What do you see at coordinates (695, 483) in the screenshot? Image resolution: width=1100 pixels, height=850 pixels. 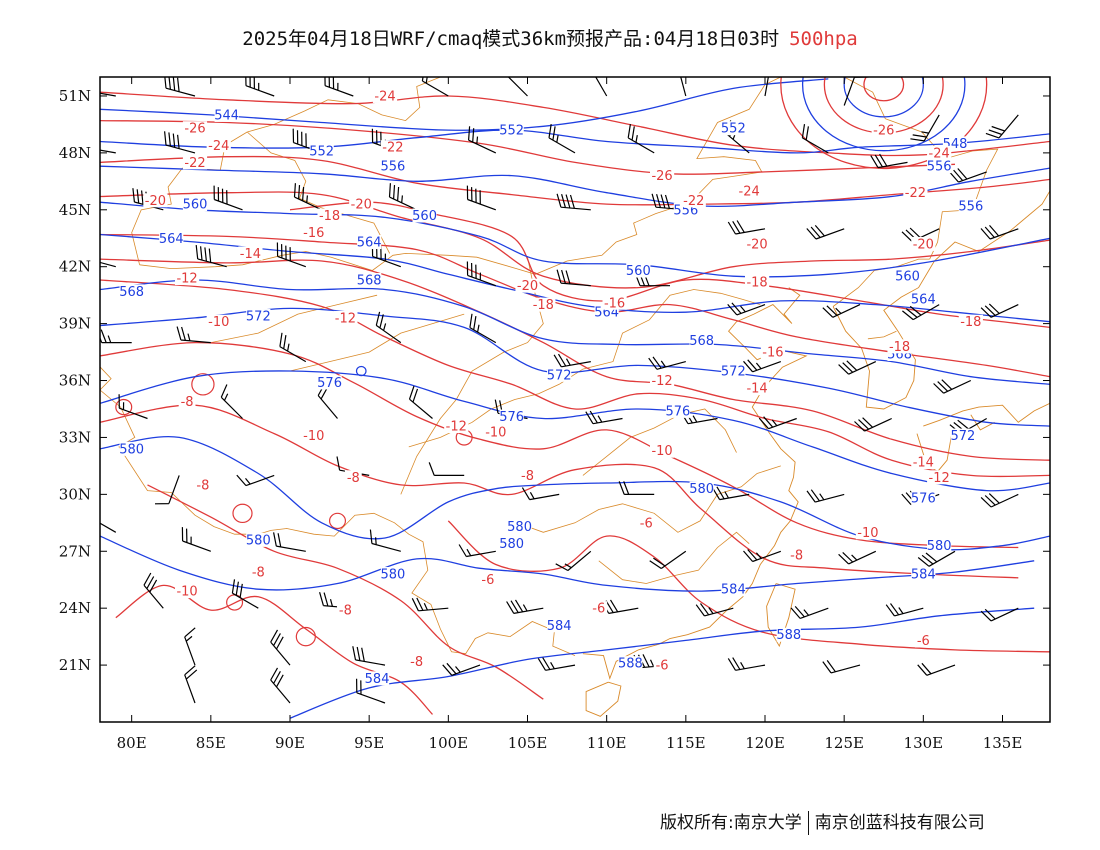 I see `coastline-path` at bounding box center [695, 483].